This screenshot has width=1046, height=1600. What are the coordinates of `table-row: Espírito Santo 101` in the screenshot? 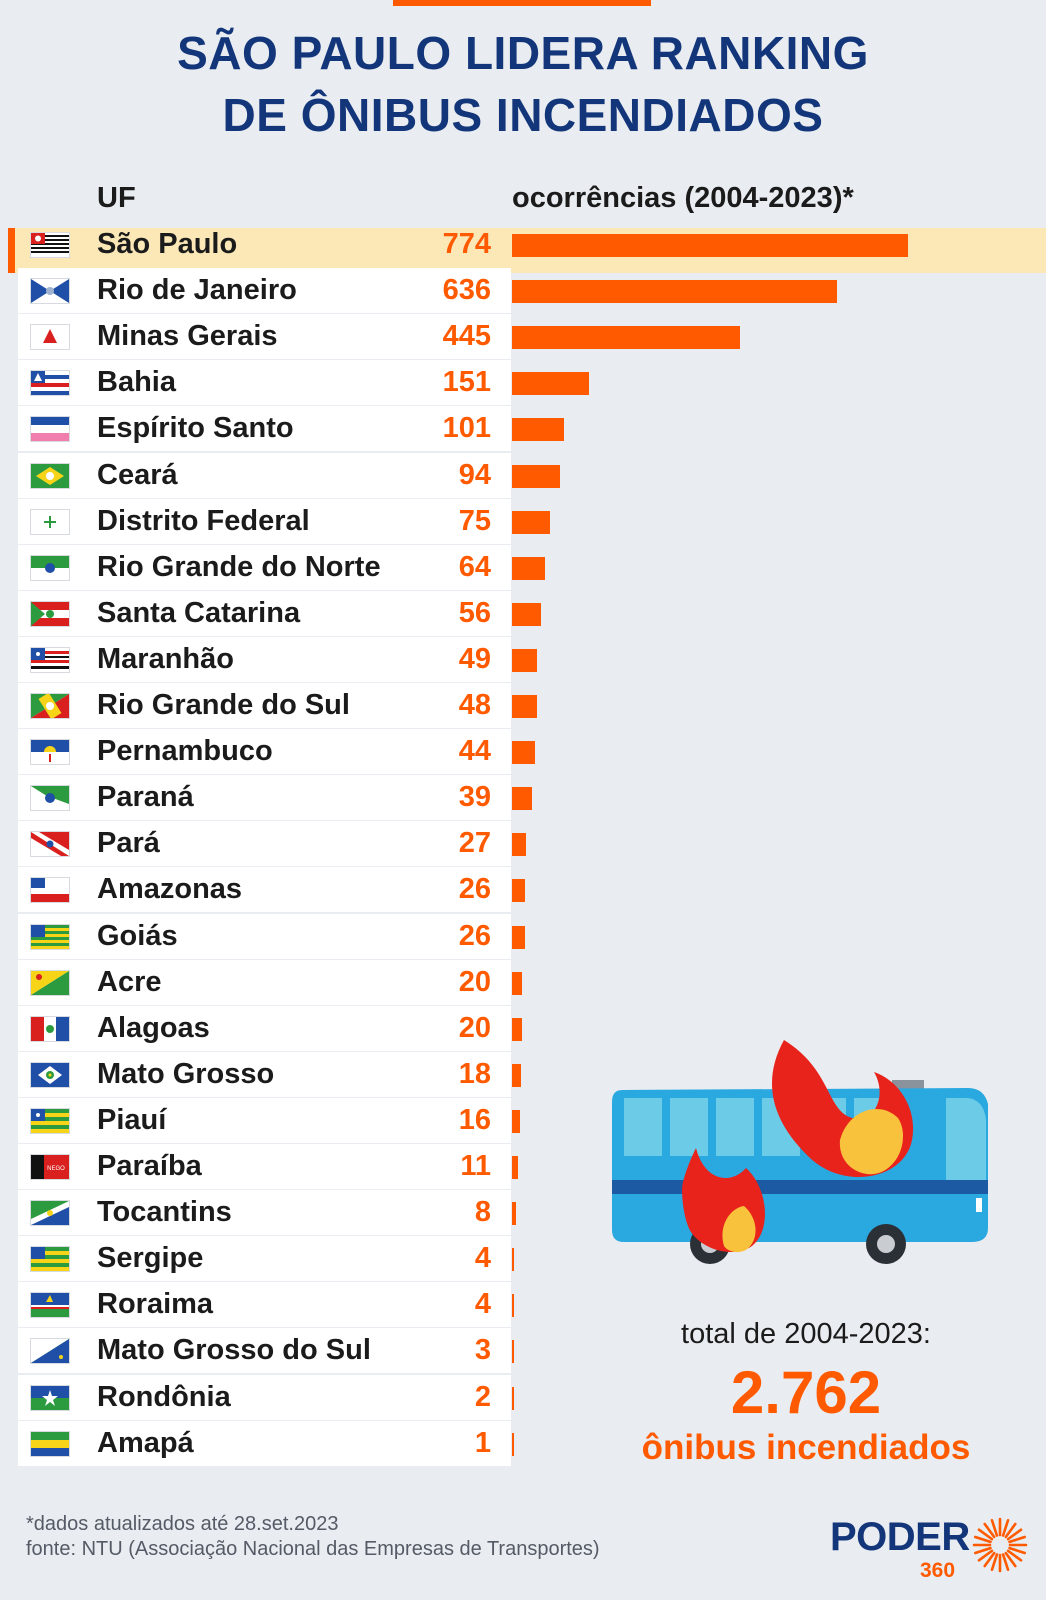 It's located at (523, 429).